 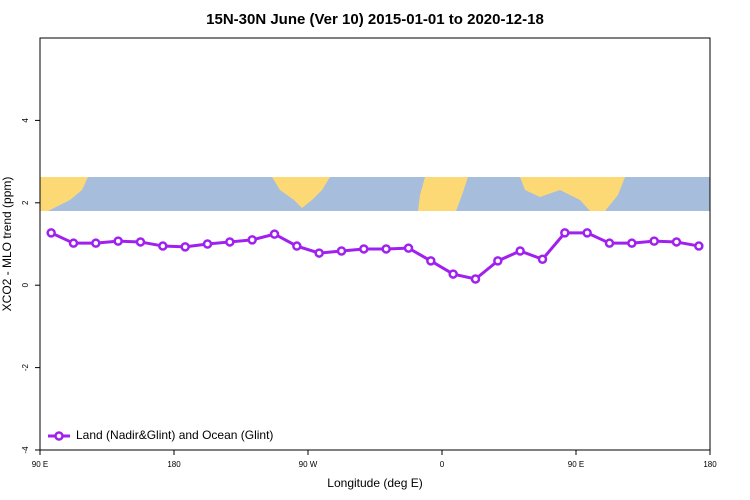 What do you see at coordinates (25, 367) in the screenshot?
I see `y-tick-label: -2` at bounding box center [25, 367].